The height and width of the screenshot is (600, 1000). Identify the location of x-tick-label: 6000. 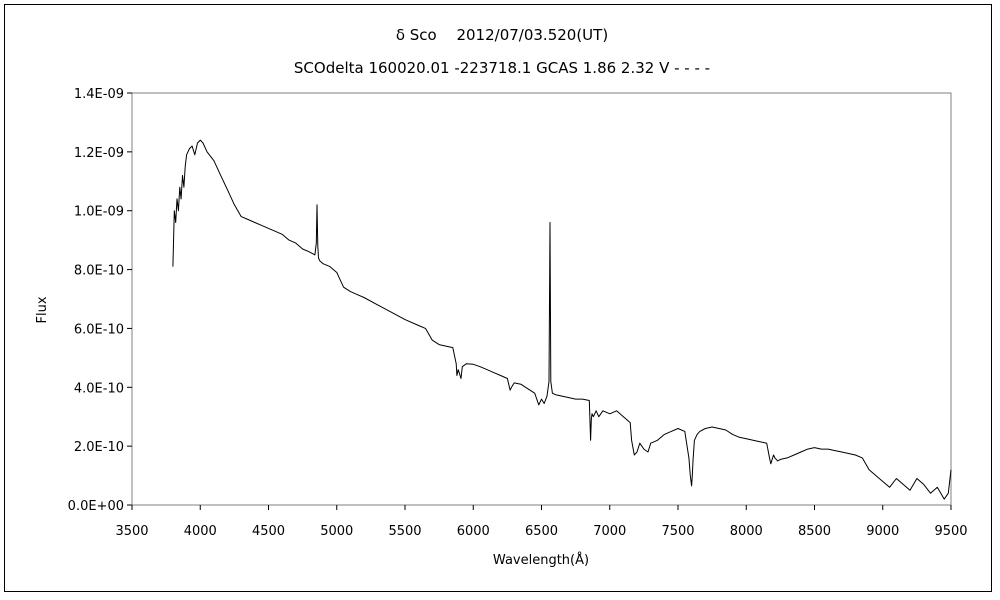
(473, 531).